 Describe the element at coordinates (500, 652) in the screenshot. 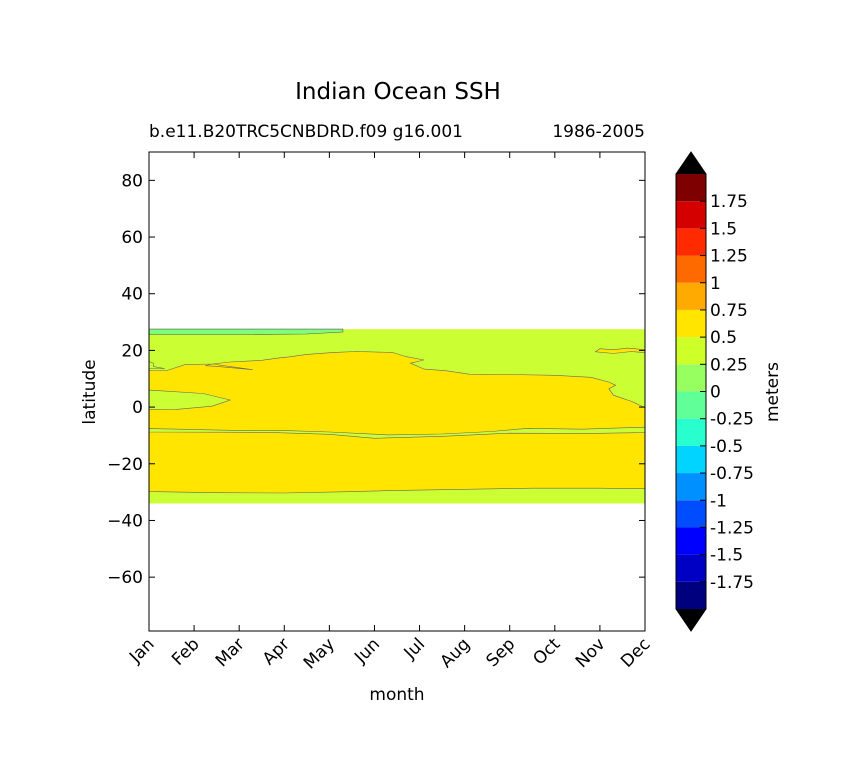

I see `x-tick-label-Sep: Sep` at that location.